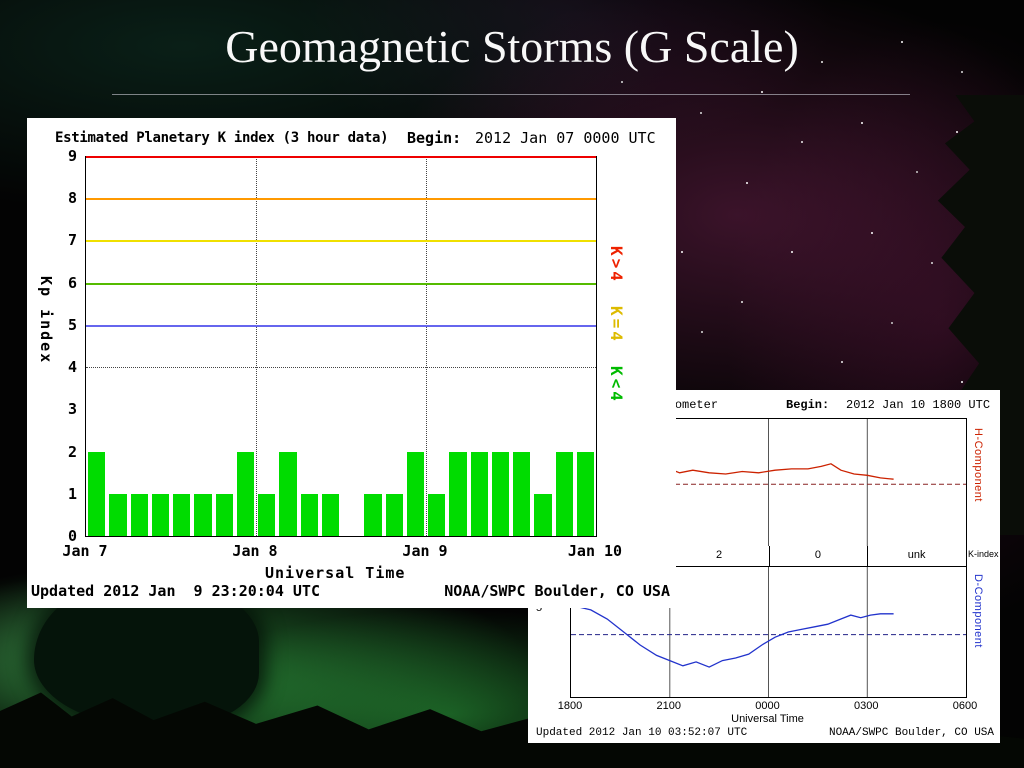 This screenshot has height=768, width=1024. Describe the element at coordinates (85, 551) in the screenshot. I see `kp-x-tick-label: Jan 7` at that location.